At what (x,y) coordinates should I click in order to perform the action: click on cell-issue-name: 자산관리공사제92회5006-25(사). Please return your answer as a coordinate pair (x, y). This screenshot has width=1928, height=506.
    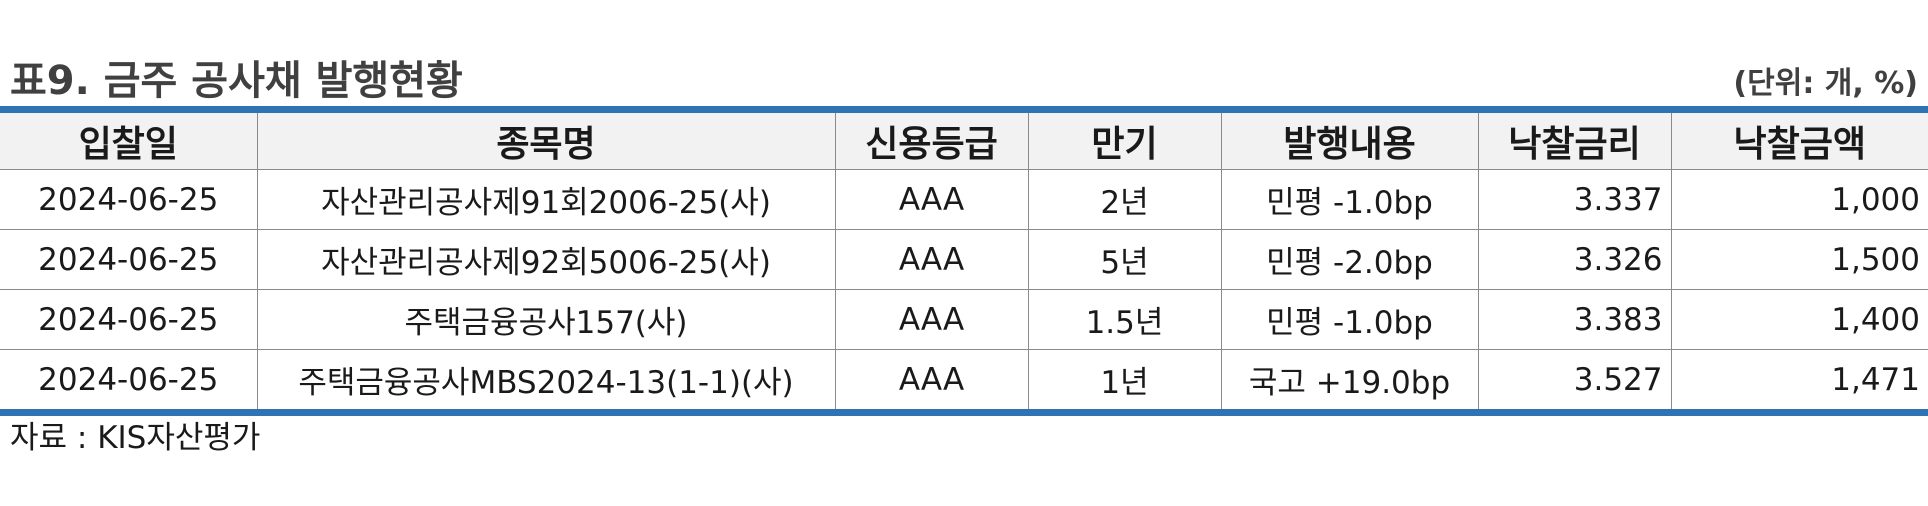
    Looking at the image, I should click on (546, 259).